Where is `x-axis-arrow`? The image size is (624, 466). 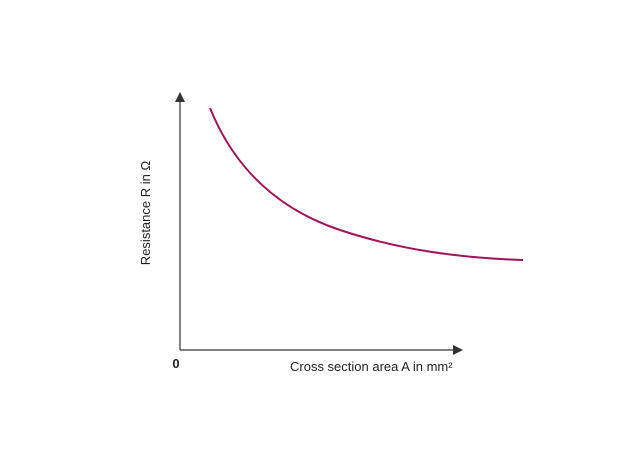 x-axis-arrow is located at coordinates (458, 350).